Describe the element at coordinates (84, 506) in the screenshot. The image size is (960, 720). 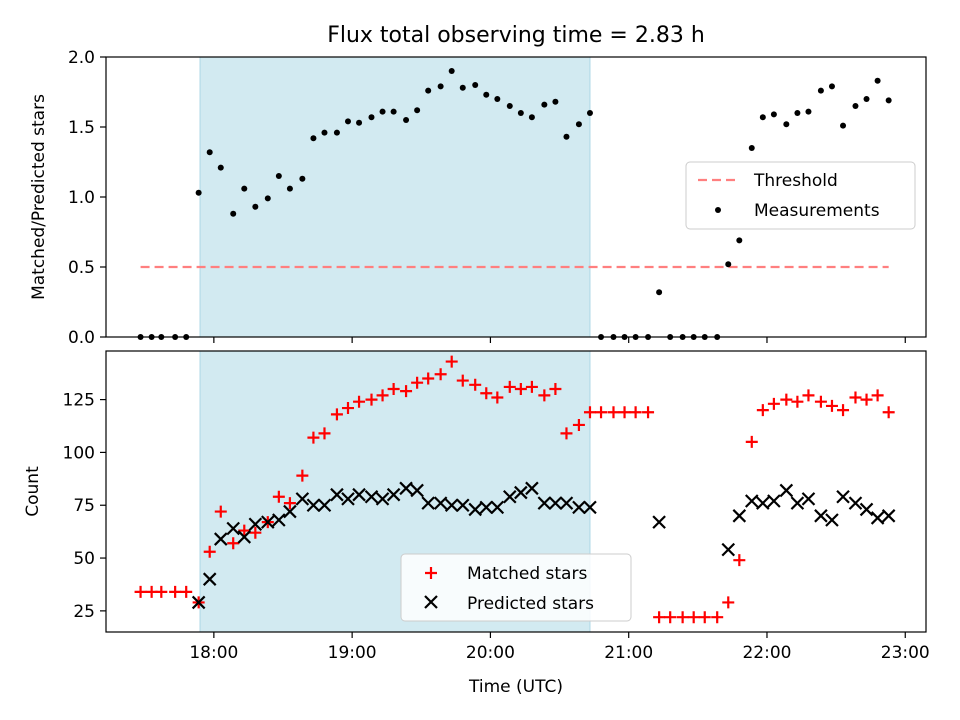
I see `count-ytick-label: 75` at that location.